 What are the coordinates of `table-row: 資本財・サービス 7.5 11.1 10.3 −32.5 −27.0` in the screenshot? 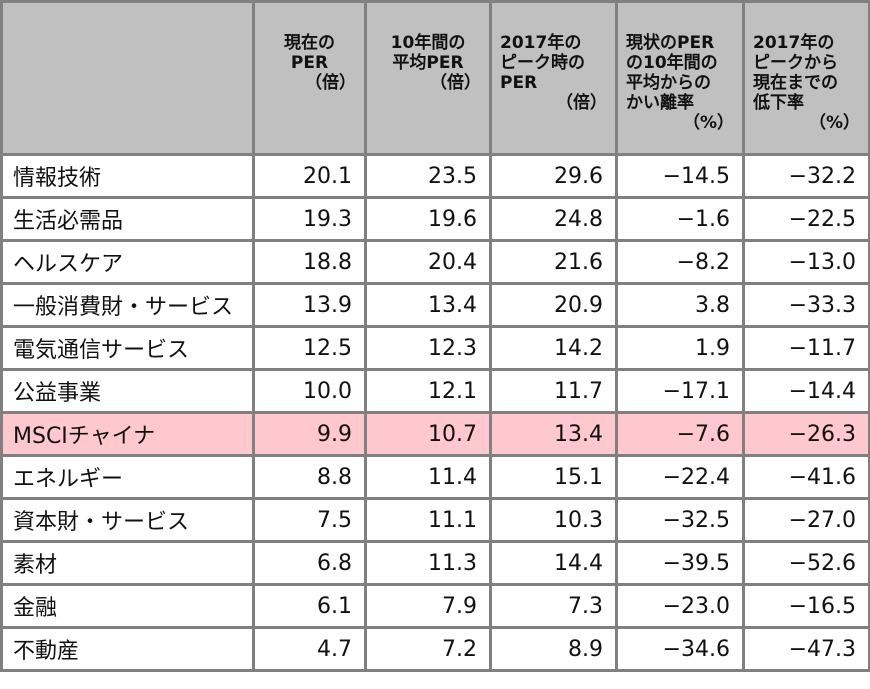 It's located at (435, 520).